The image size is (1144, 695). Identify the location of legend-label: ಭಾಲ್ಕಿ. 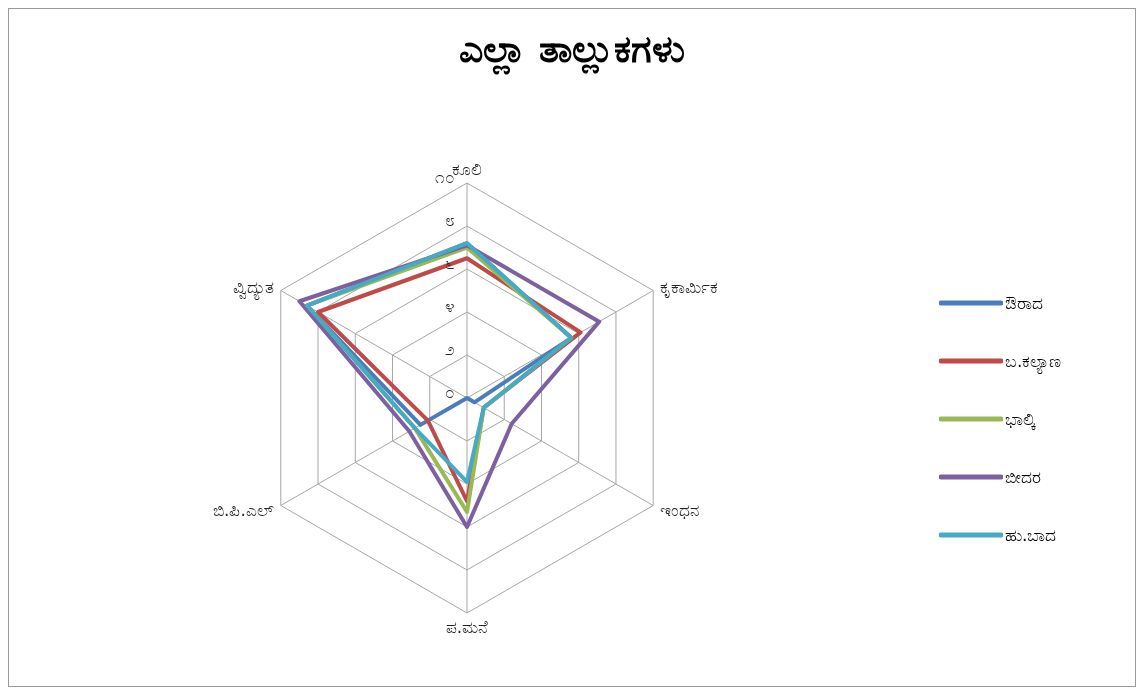
(1020, 419).